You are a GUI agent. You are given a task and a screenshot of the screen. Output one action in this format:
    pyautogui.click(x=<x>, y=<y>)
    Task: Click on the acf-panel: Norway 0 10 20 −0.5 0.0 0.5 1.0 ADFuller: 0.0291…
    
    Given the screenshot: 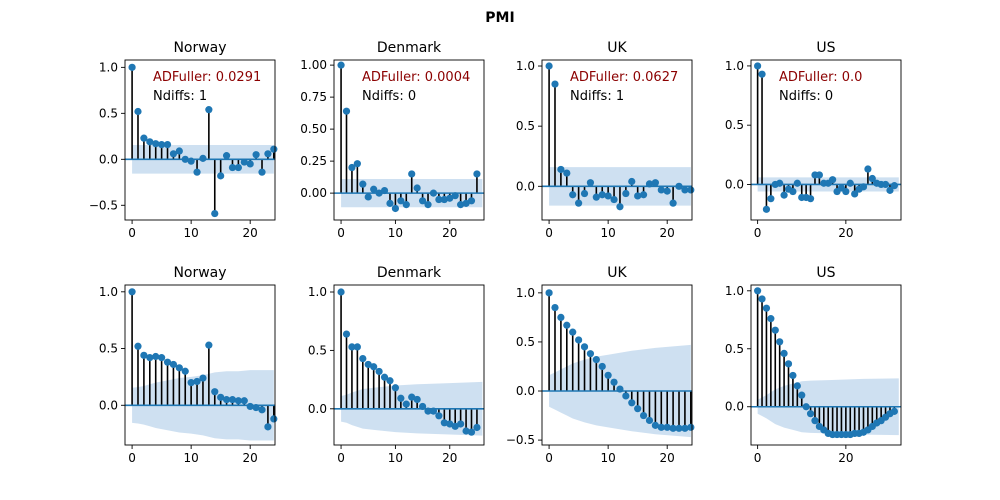 What is the action you would take?
    pyautogui.click(x=183, y=140)
    